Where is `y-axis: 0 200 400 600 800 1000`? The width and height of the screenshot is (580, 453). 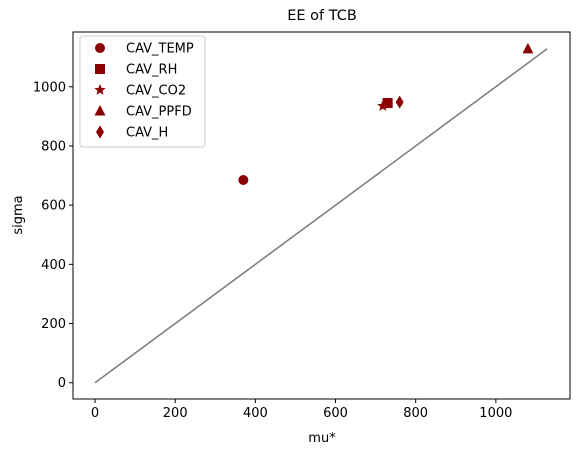 y-axis: 0 200 400 600 800 1000 is located at coordinates (53, 235).